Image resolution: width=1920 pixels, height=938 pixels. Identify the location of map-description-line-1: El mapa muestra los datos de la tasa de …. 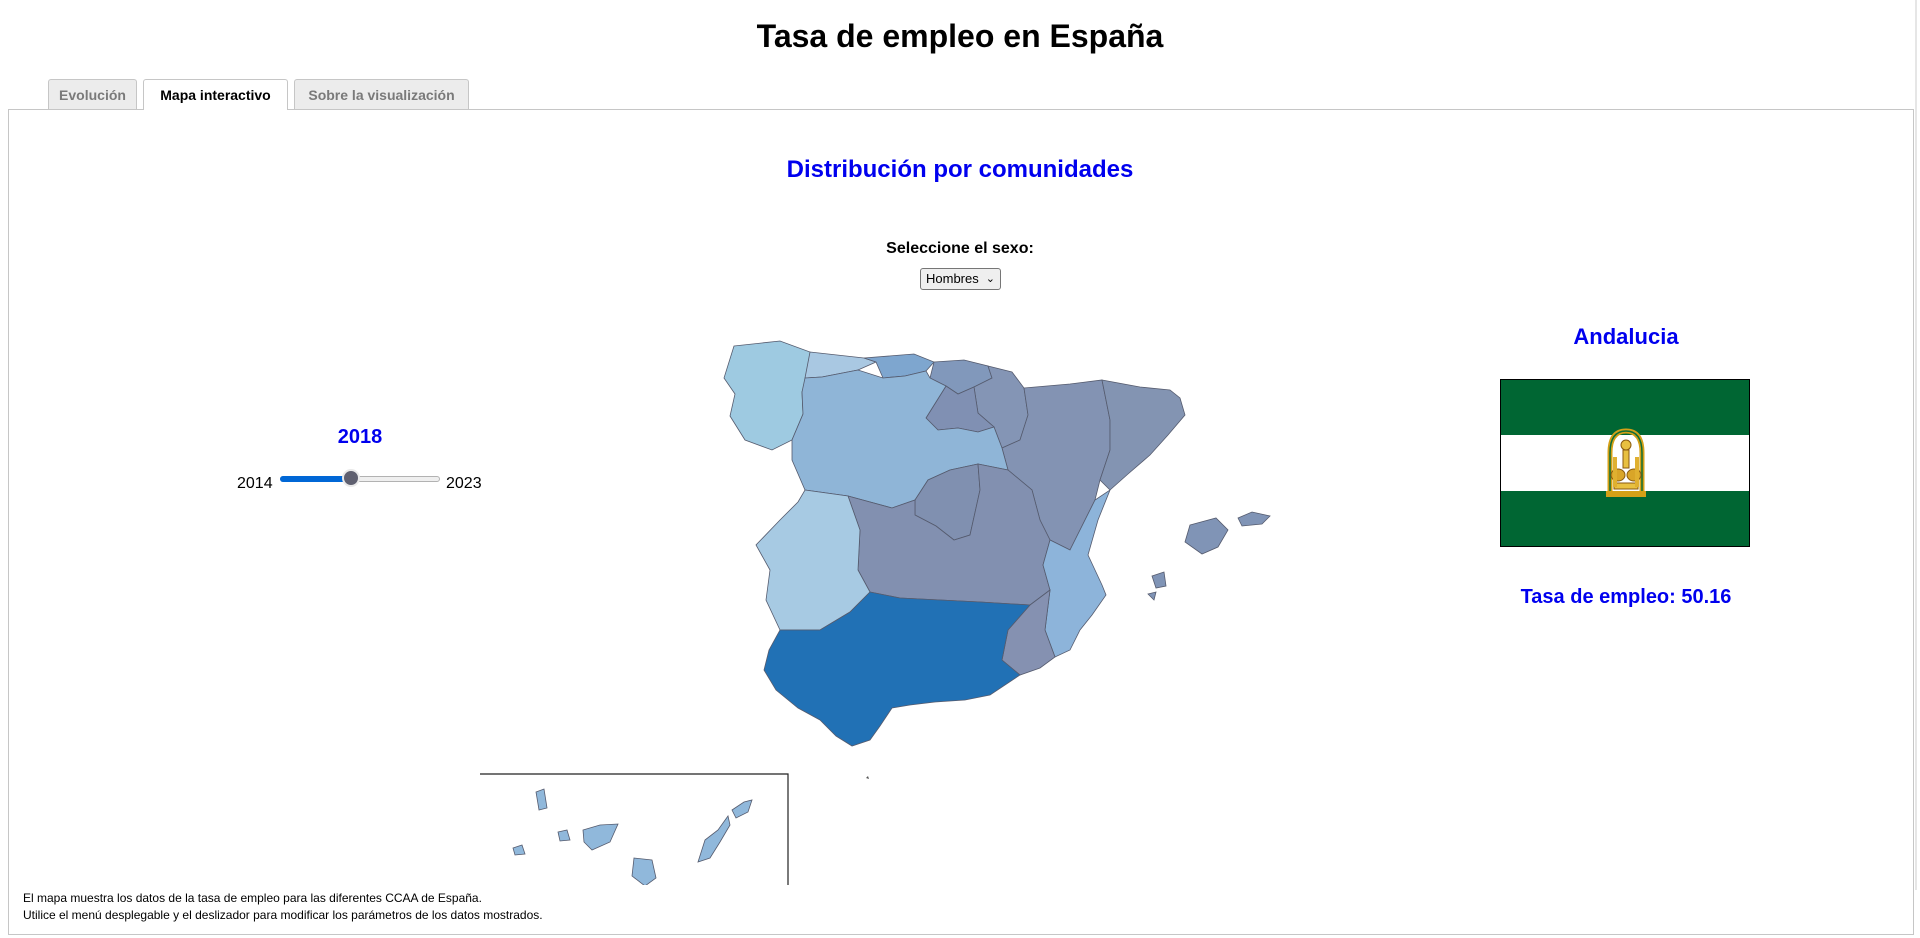
(252, 898).